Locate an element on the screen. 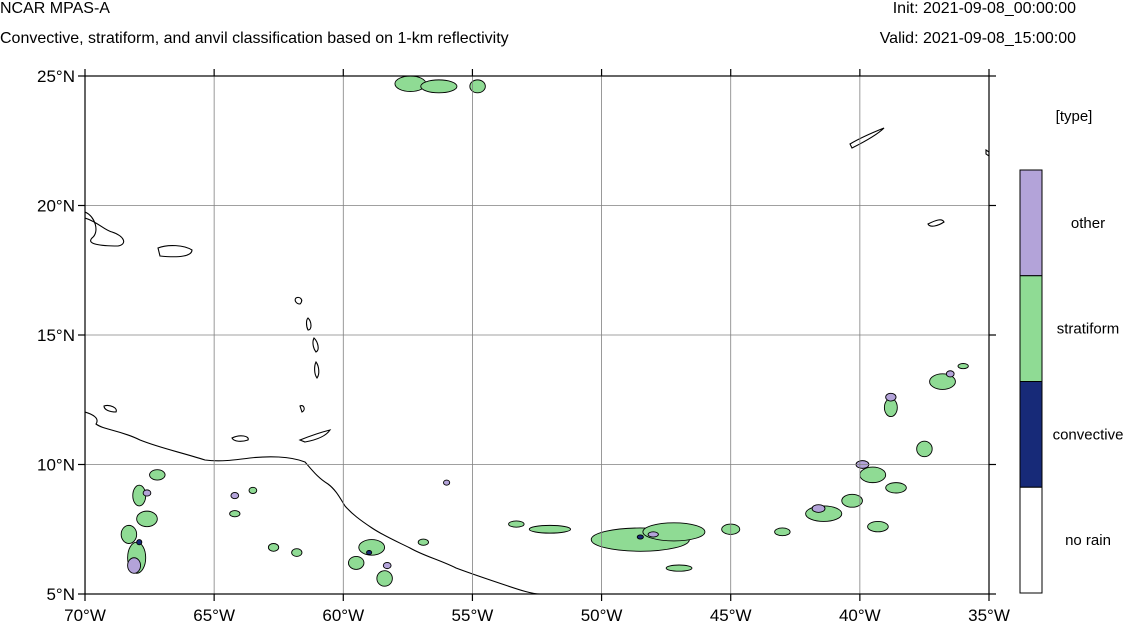 This screenshot has width=1128, height=641. colorbar-label: other is located at coordinates (1088, 223).